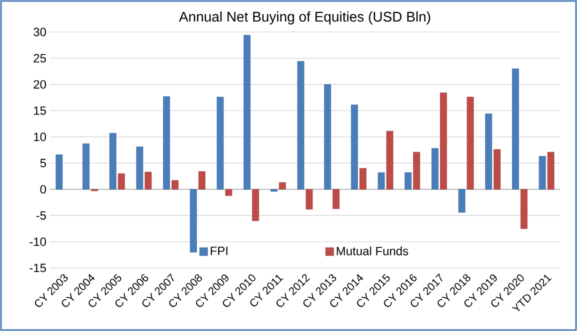 This screenshot has width=577, height=331. What do you see at coordinates (41, 215) in the screenshot?
I see `y-tick-label: -5` at bounding box center [41, 215].